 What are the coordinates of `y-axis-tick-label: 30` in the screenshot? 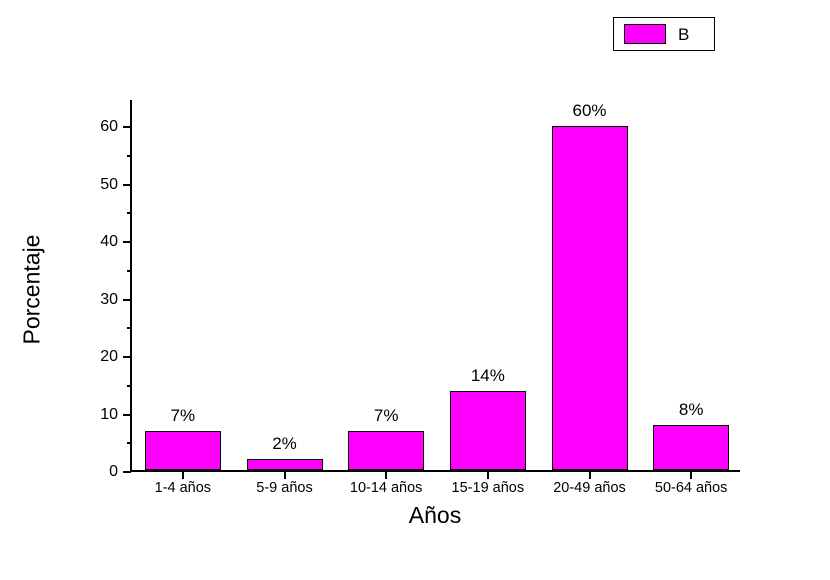 It's located at (109, 299).